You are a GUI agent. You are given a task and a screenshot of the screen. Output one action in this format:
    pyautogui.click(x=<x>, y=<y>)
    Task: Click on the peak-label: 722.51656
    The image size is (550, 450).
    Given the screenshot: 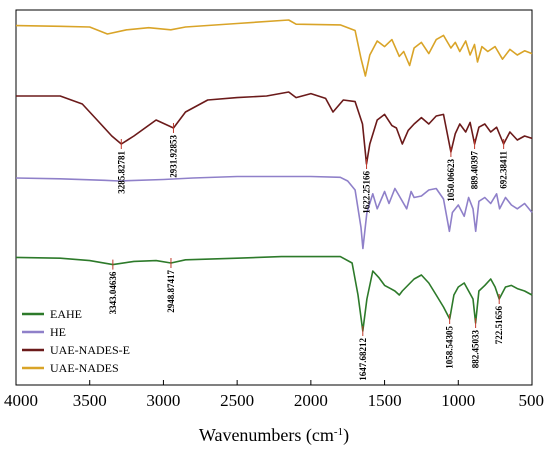 What is the action you would take?
    pyautogui.click(x=499, y=325)
    